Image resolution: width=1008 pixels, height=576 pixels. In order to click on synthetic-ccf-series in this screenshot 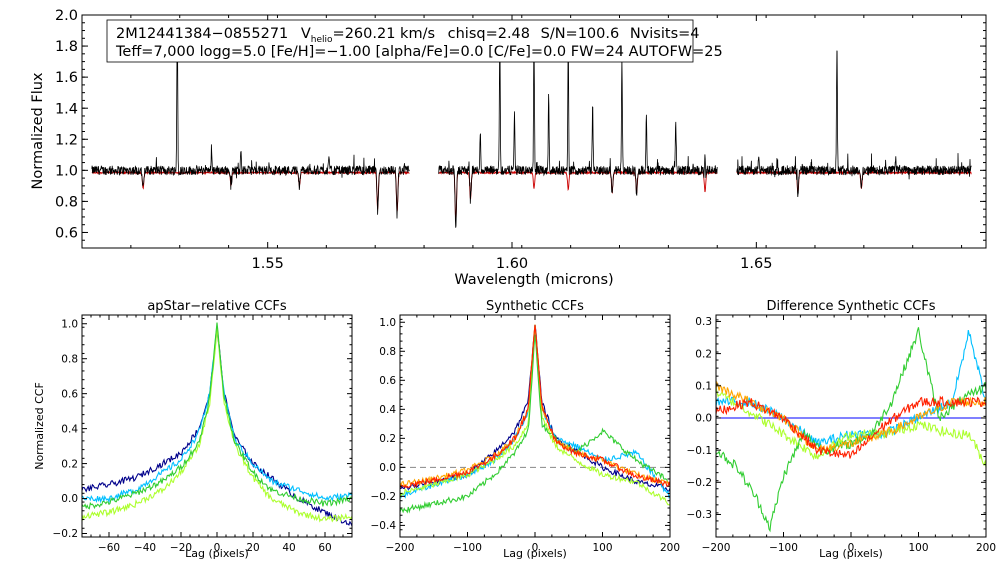, I will do `click(535, 419)`.